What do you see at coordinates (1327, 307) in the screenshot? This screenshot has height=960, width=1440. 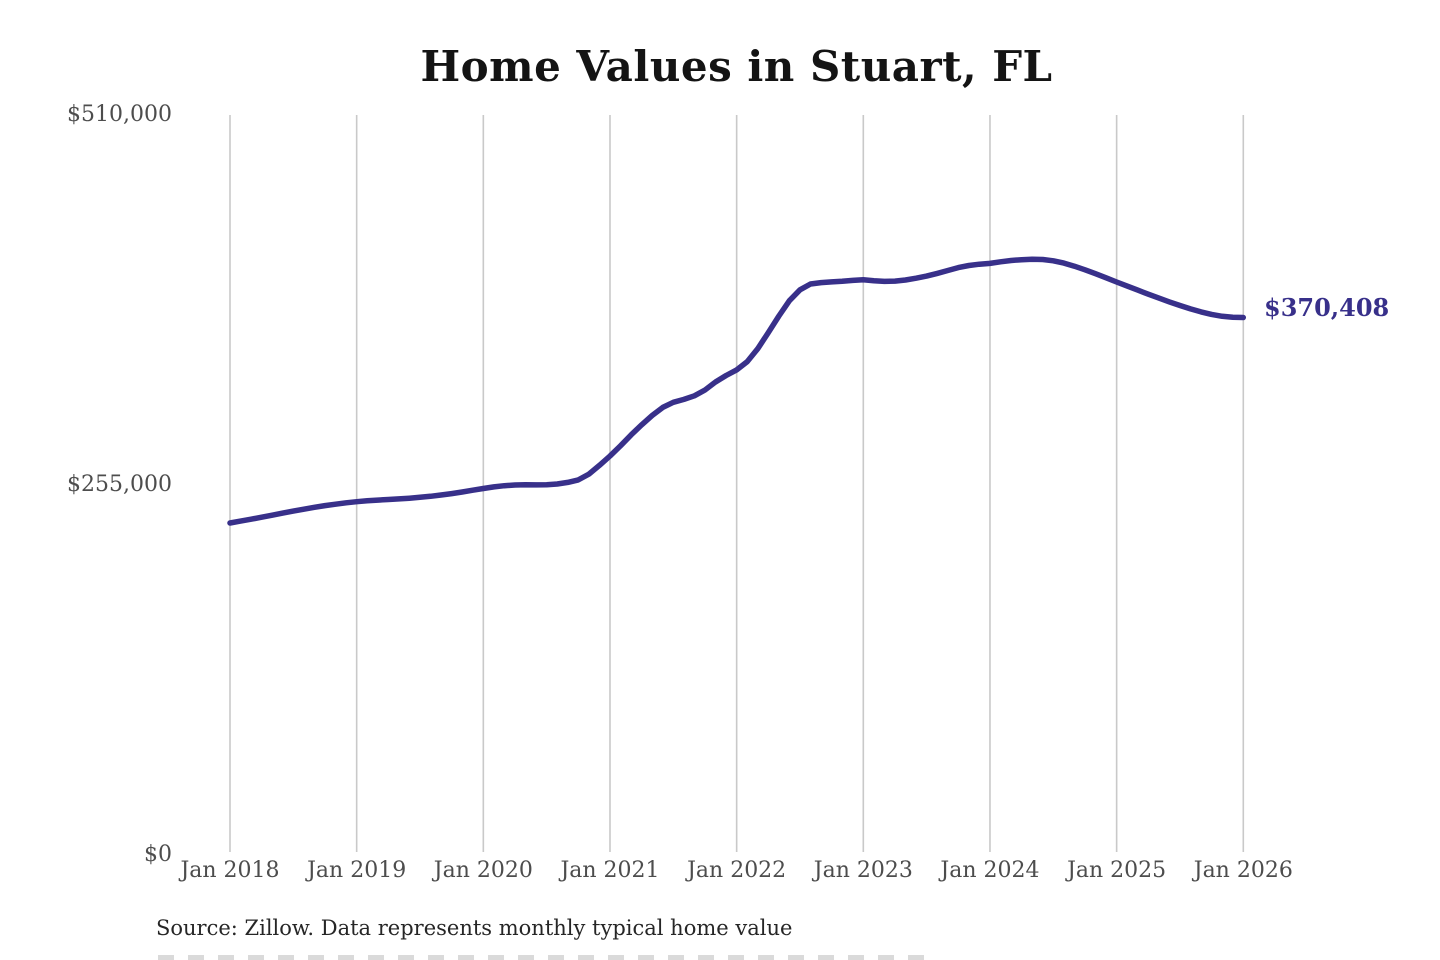 I see `end-value-label: $370,408` at bounding box center [1327, 307].